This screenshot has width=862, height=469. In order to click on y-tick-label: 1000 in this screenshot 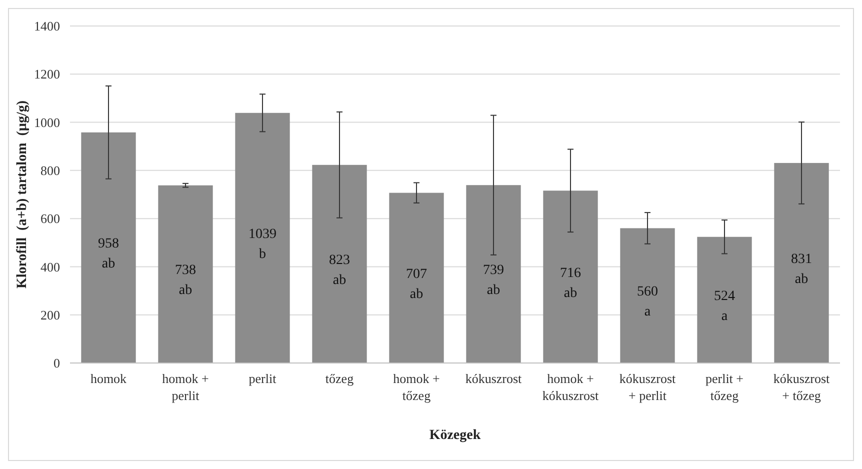, I will do `click(47, 122)`.